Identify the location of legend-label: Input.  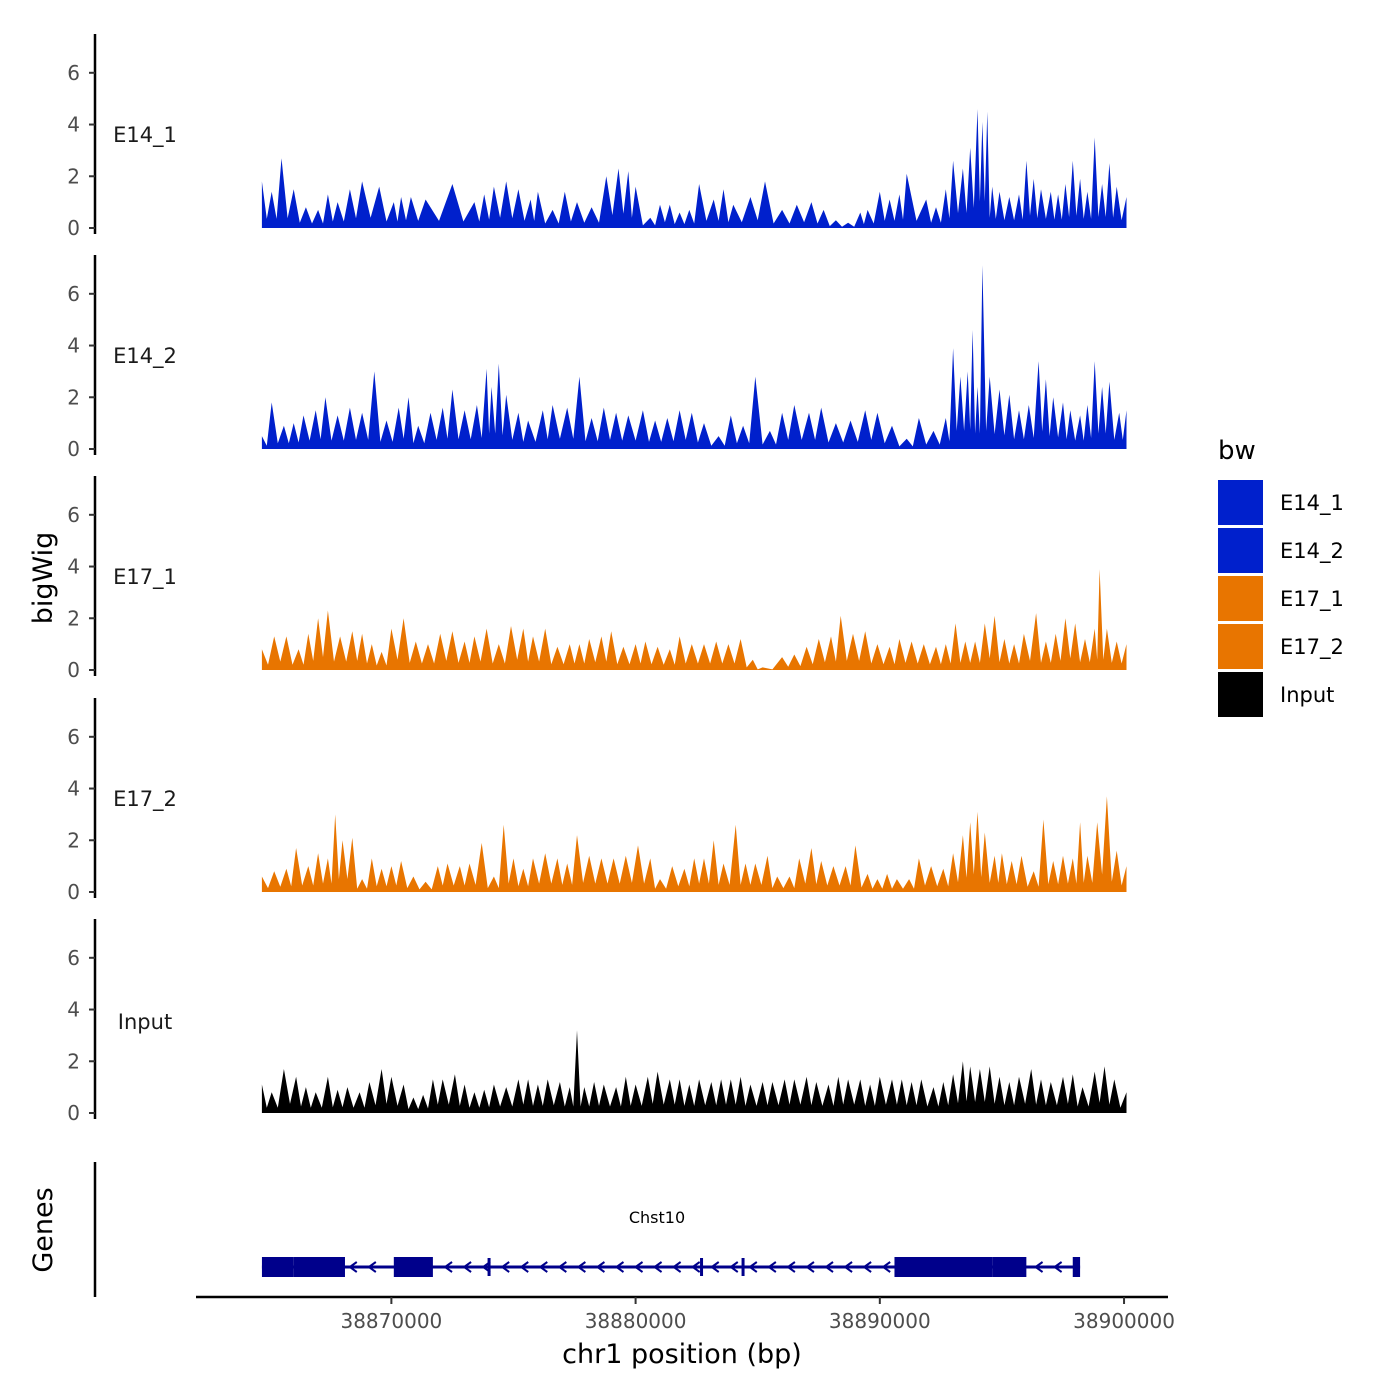
(1307, 695).